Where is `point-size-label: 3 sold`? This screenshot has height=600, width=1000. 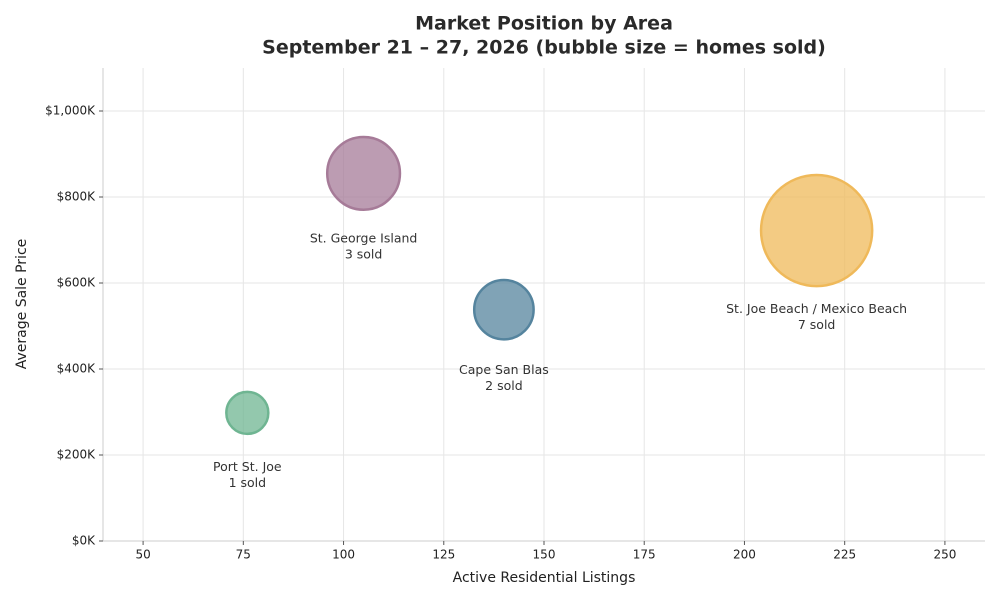 point-size-label: 3 sold is located at coordinates (364, 253).